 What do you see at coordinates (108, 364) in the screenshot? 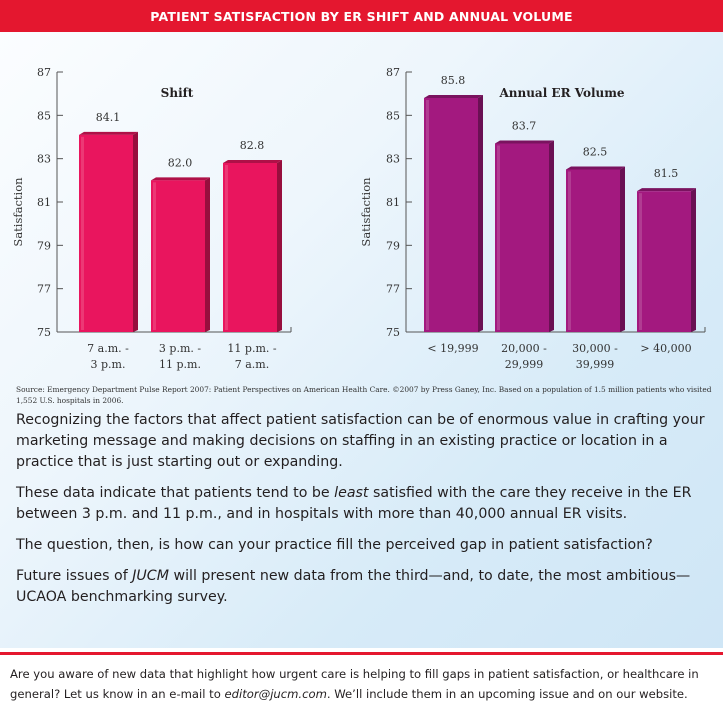
I see `category-label: 3 p.m.` at bounding box center [108, 364].